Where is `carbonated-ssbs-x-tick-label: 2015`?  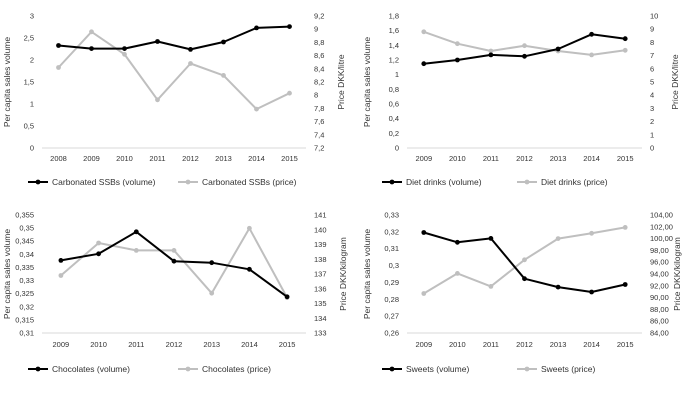 carbonated-ssbs-x-tick-label: 2015 is located at coordinates (289, 158).